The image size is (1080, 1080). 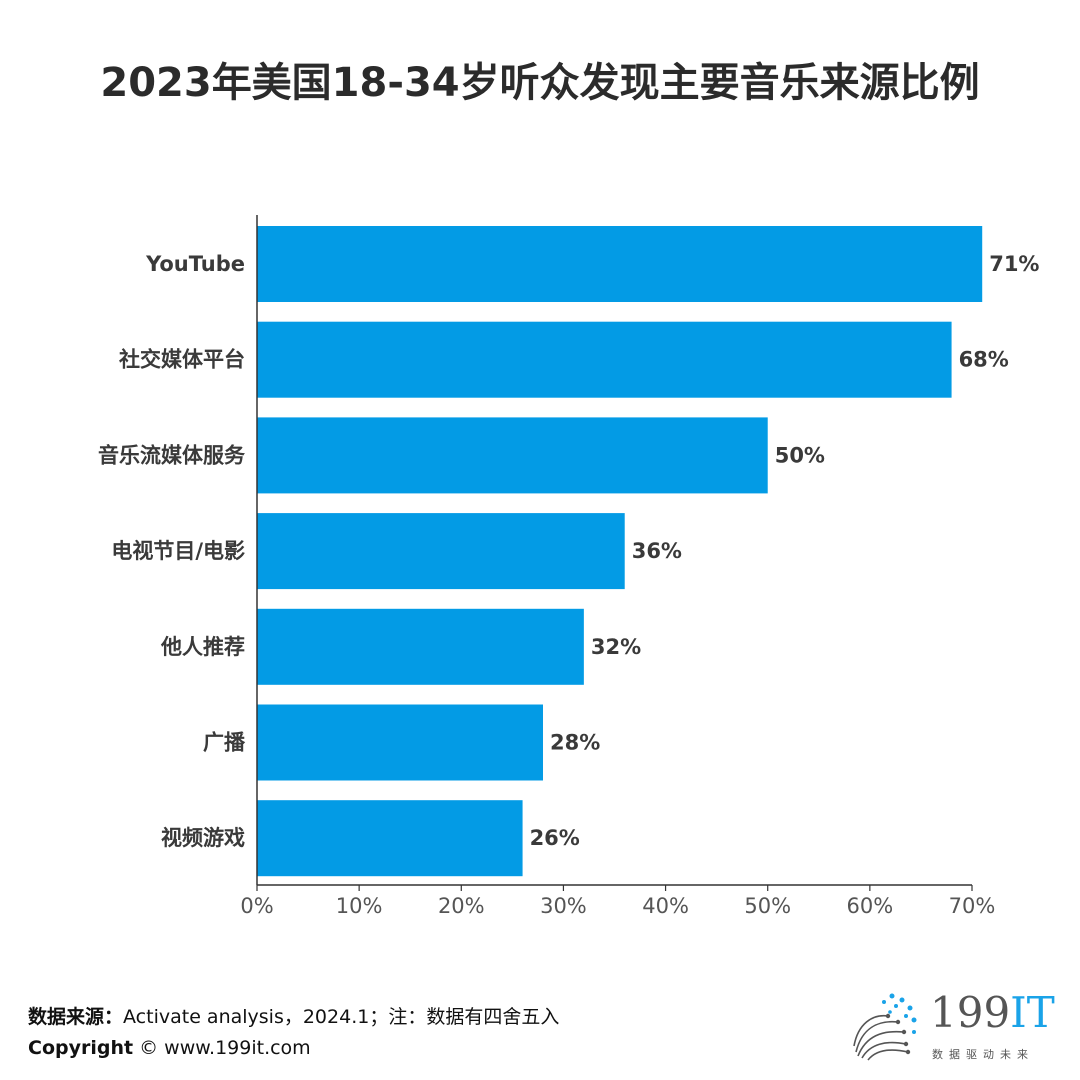 What do you see at coordinates (76, 1017) in the screenshot?
I see `source-label: 数据来源：` at bounding box center [76, 1017].